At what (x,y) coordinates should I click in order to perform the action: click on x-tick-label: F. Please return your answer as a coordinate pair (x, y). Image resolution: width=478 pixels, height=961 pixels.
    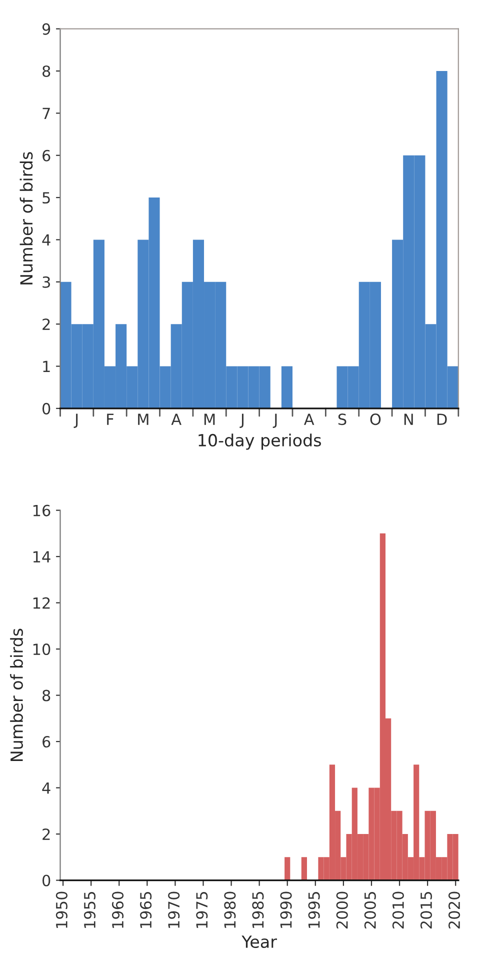
    Looking at the image, I should click on (110, 419).